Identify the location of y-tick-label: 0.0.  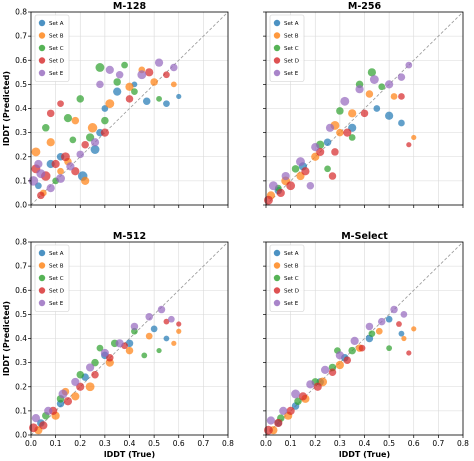
(21, 205).